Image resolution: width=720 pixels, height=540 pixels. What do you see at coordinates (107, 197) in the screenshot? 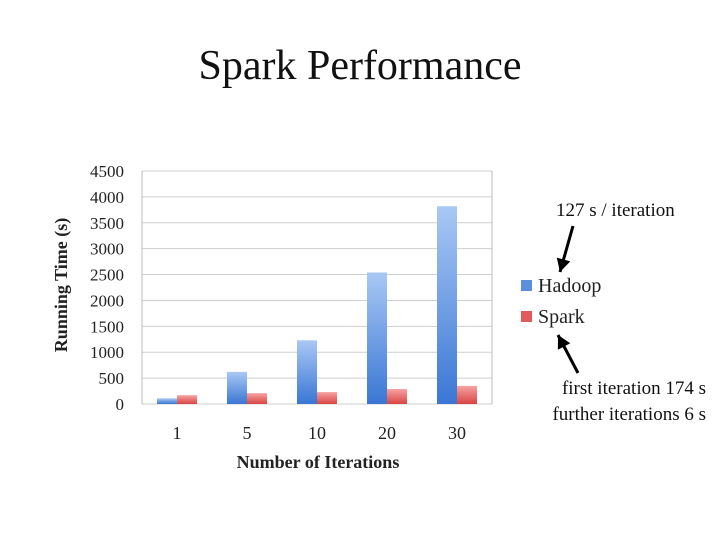
I see `y-tick-label: 4000` at bounding box center [107, 197].